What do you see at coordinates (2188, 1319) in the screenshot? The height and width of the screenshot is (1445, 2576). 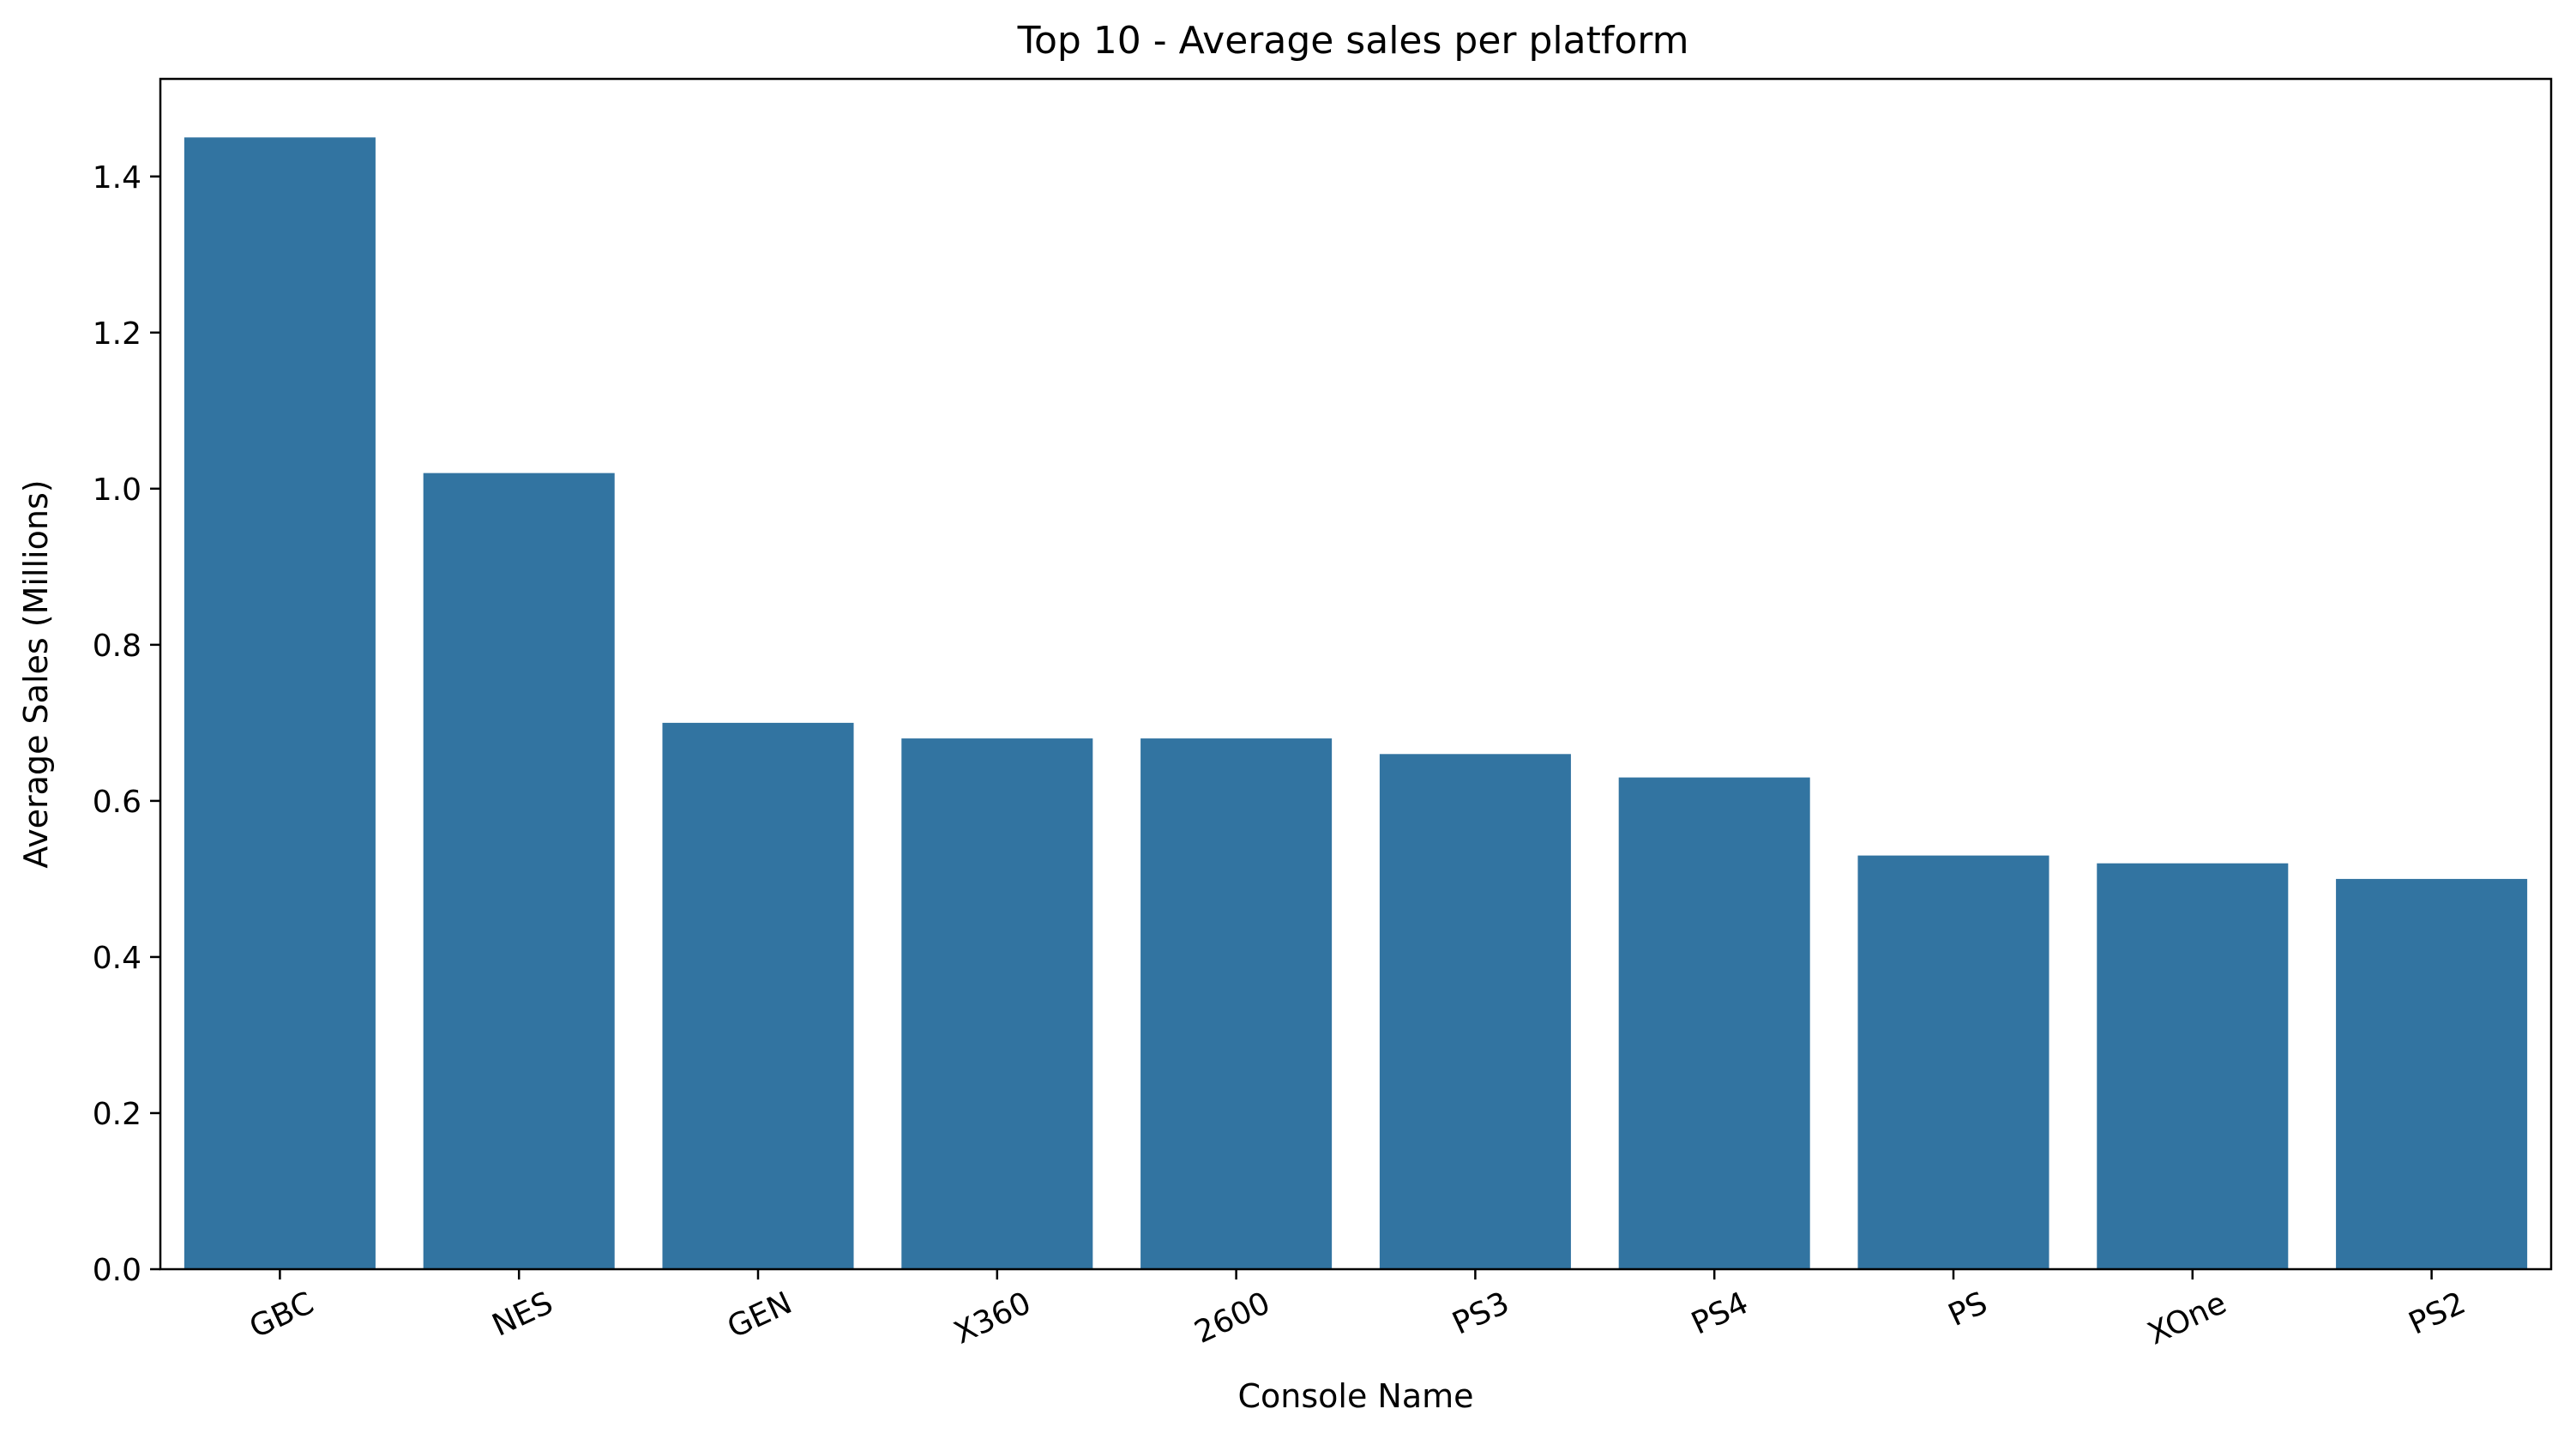 I see `x-tick-label: XOne` at bounding box center [2188, 1319].